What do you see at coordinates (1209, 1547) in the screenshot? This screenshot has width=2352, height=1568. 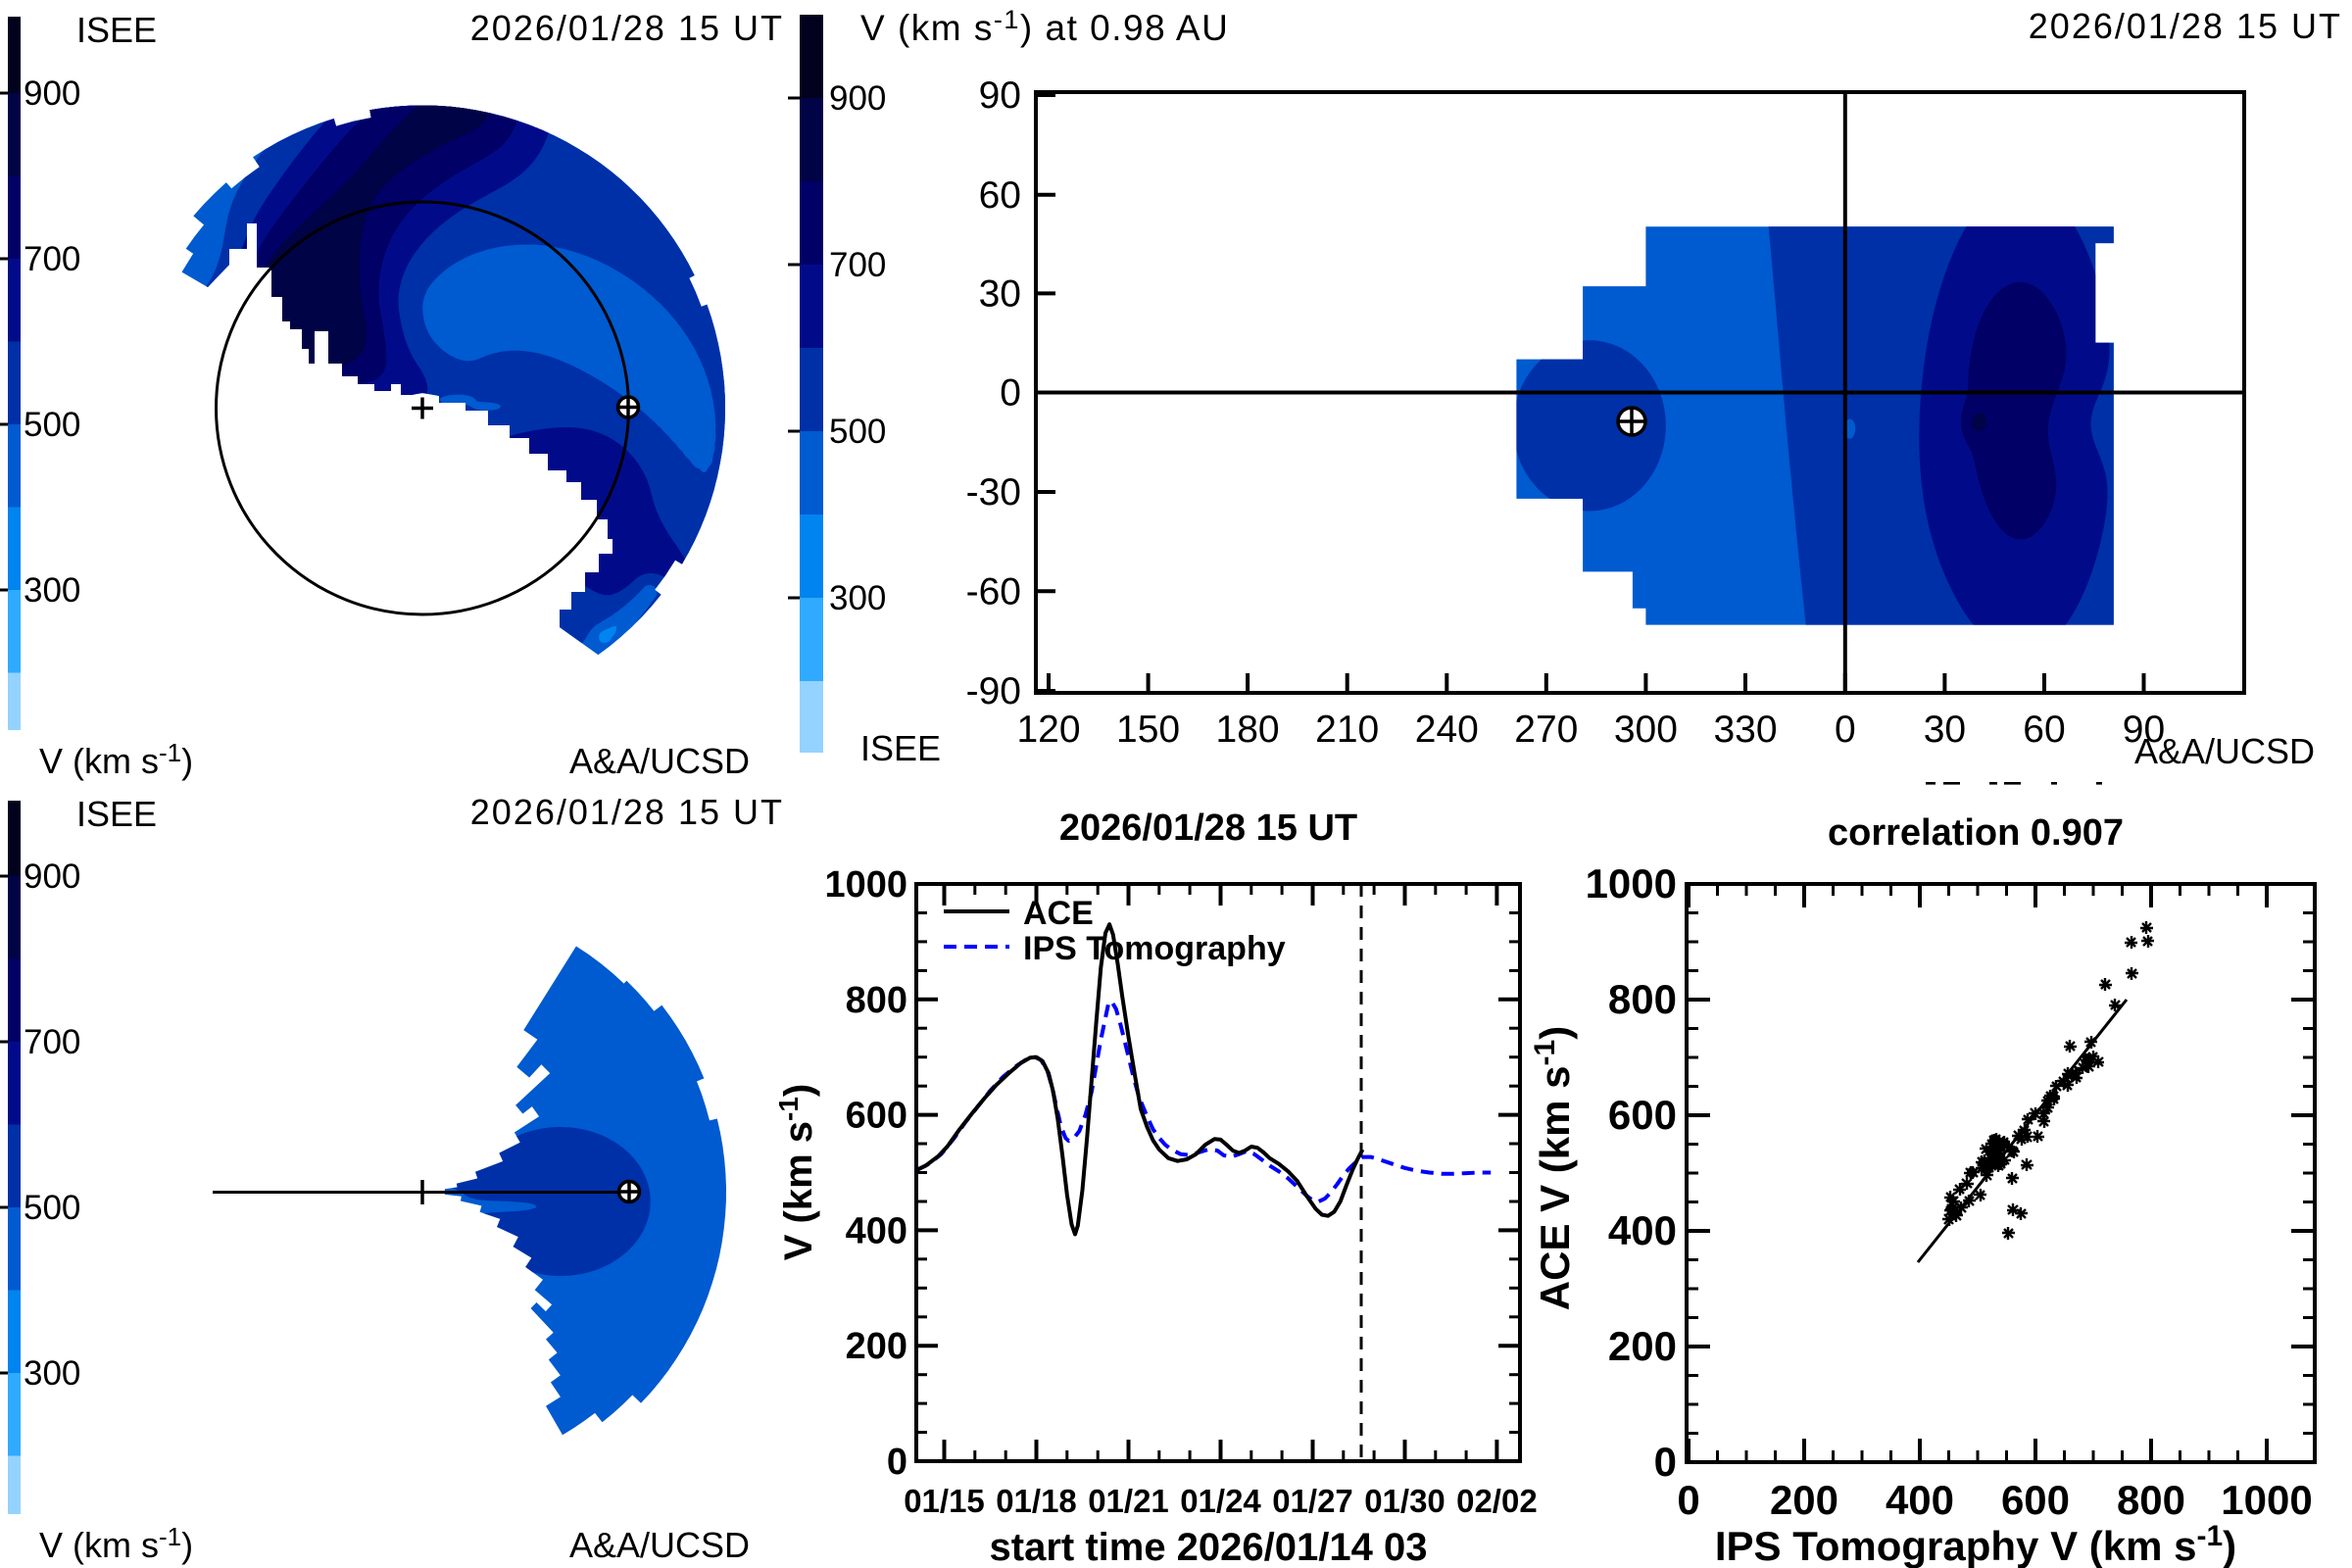 I see `svg-text: start time 2026/01/14 03` at bounding box center [1209, 1547].